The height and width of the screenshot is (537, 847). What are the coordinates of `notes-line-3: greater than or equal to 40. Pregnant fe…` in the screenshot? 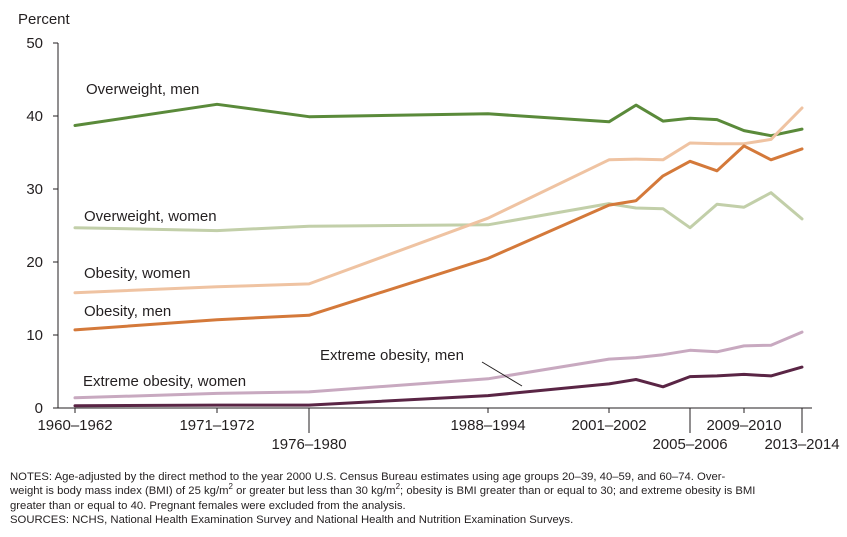 It's located at (208, 505).